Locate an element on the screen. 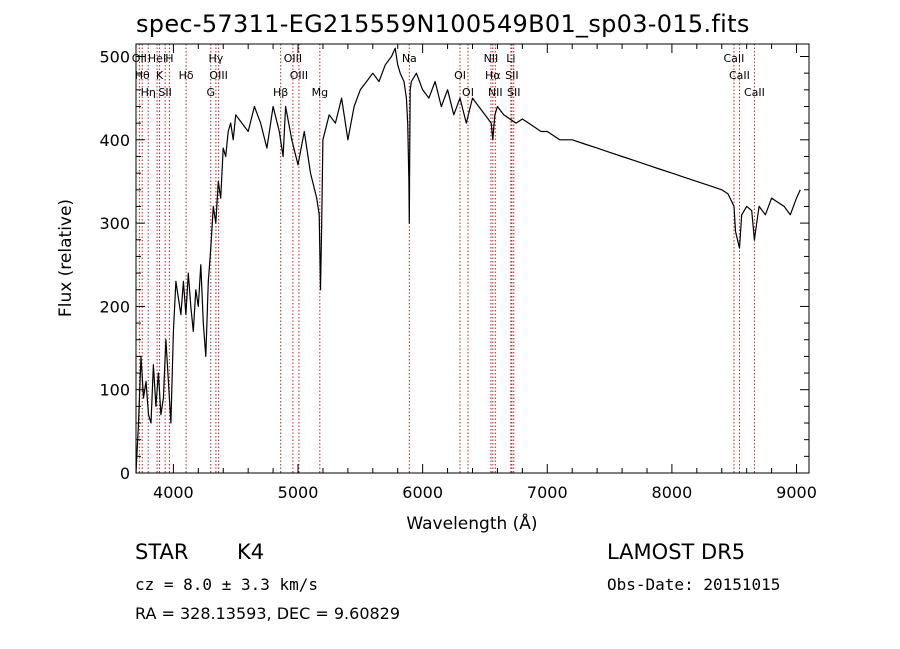 The height and width of the screenshot is (649, 900). x-tick-label: 7000 is located at coordinates (547, 492).